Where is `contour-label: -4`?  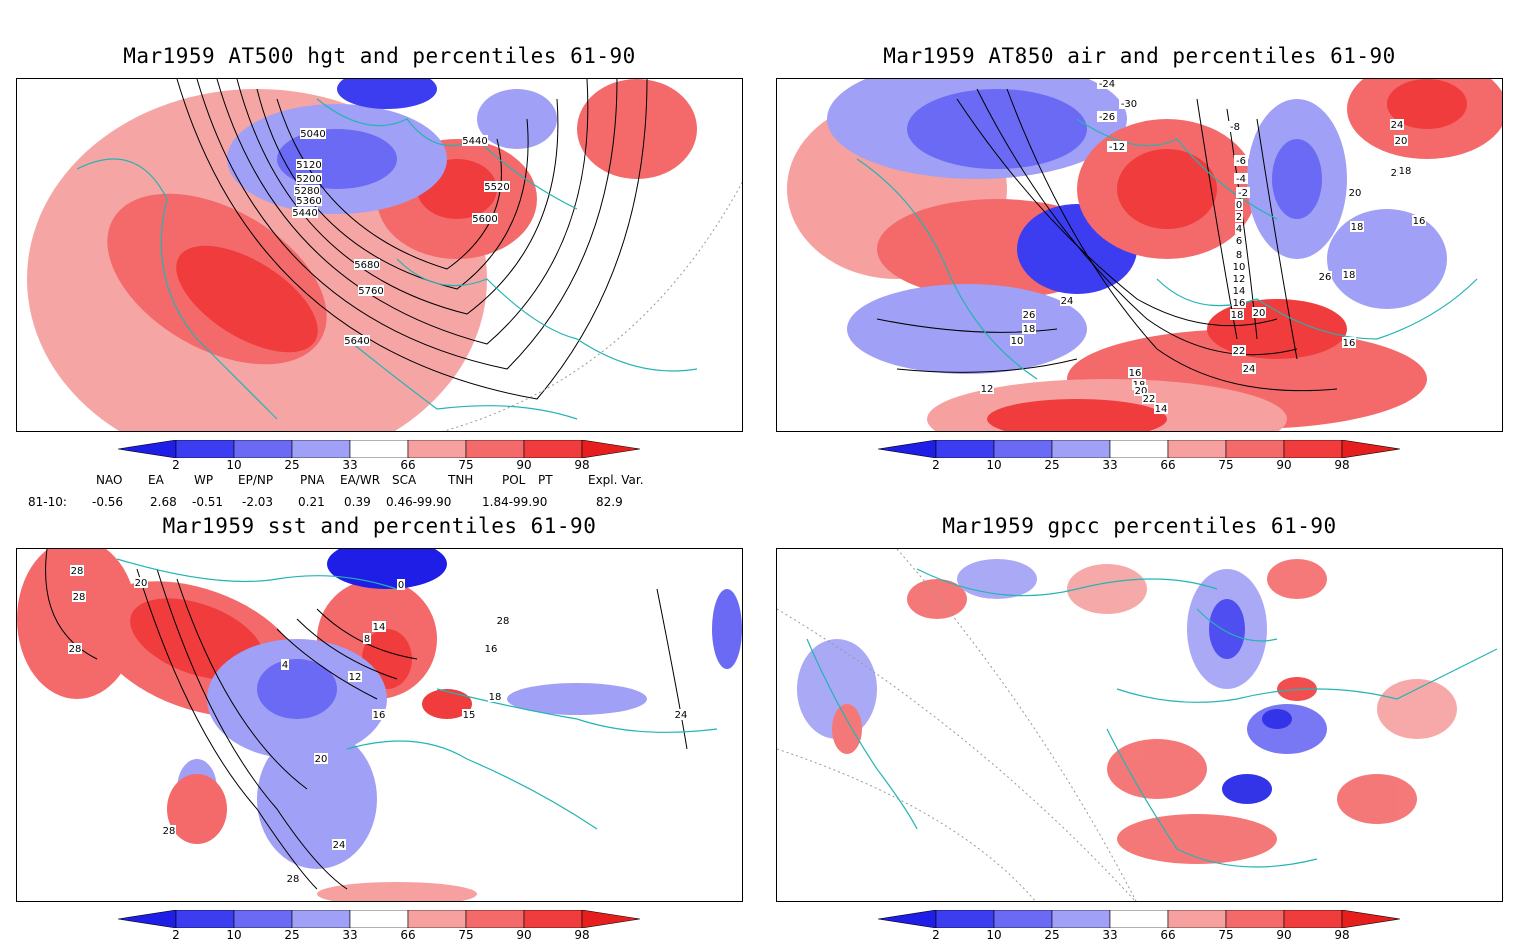
contour-label: -4 is located at coordinates (1241, 179).